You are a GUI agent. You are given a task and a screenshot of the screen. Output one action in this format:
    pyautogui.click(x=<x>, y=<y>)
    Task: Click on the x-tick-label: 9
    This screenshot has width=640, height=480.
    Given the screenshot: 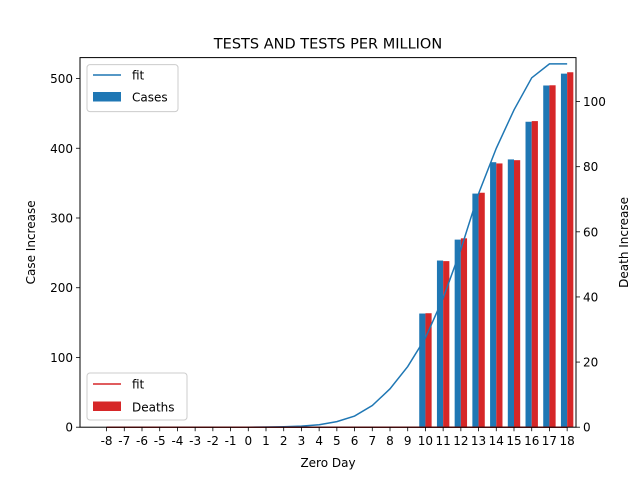 What is the action you would take?
    pyautogui.click(x=408, y=441)
    